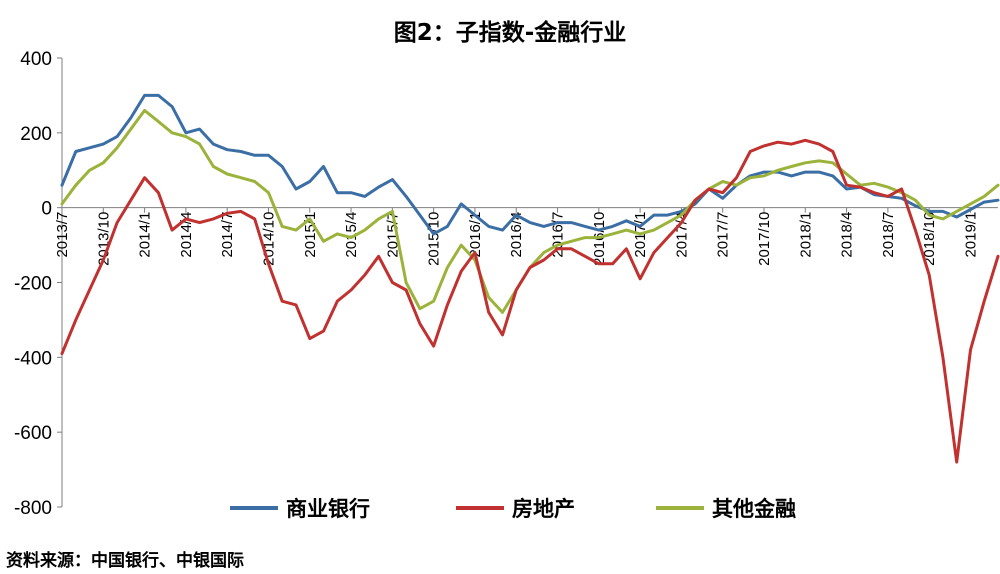 The height and width of the screenshot is (574, 1000). I want to click on source-note: 资料来源：中国银行、中银国际, so click(125, 560).